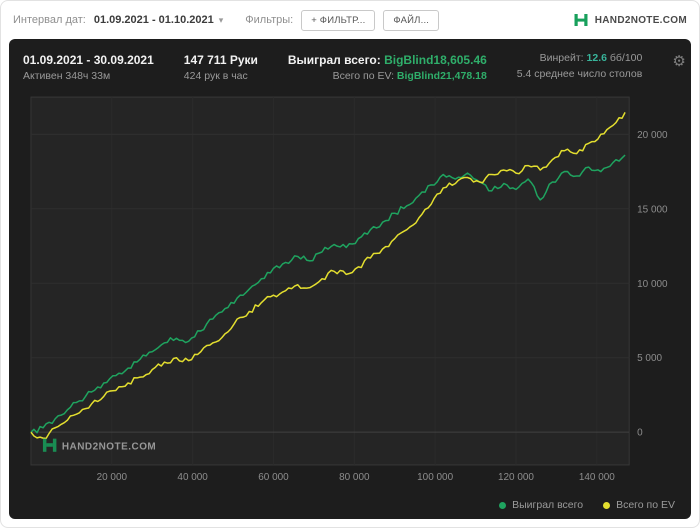 This screenshot has width=700, height=528. I want to click on svg-text: 10 000, so click(652, 283).